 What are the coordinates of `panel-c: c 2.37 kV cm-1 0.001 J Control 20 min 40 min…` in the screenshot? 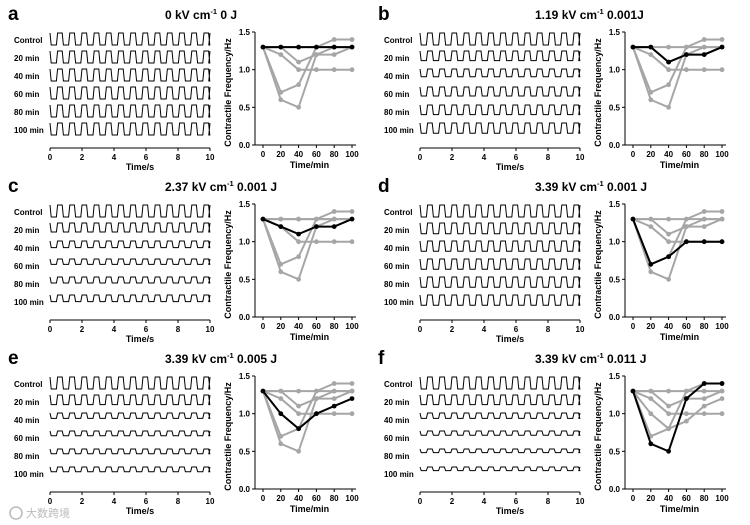 It's located at (183, 260).